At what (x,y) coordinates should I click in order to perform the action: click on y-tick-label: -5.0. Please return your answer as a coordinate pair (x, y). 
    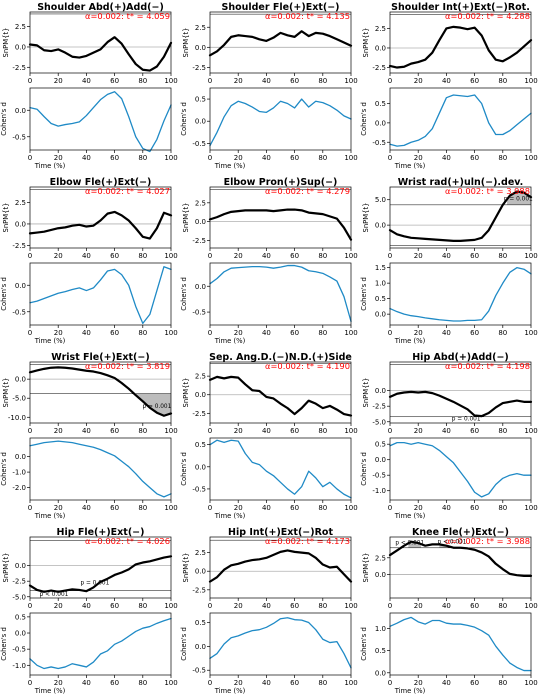
    Looking at the image, I should click on (379, 422).